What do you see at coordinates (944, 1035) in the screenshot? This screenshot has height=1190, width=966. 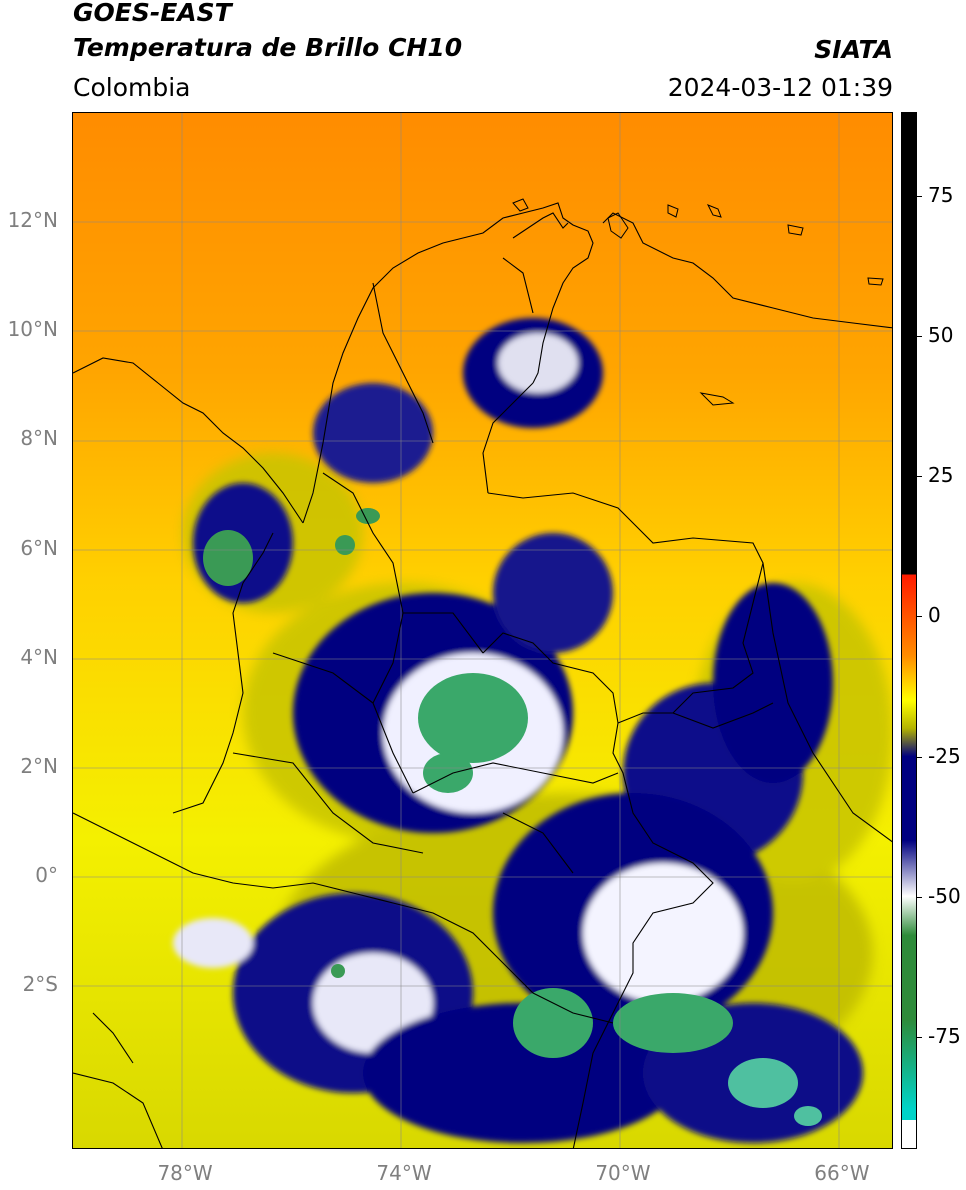 I see `colorbar-tick-label: -75` at bounding box center [944, 1035].